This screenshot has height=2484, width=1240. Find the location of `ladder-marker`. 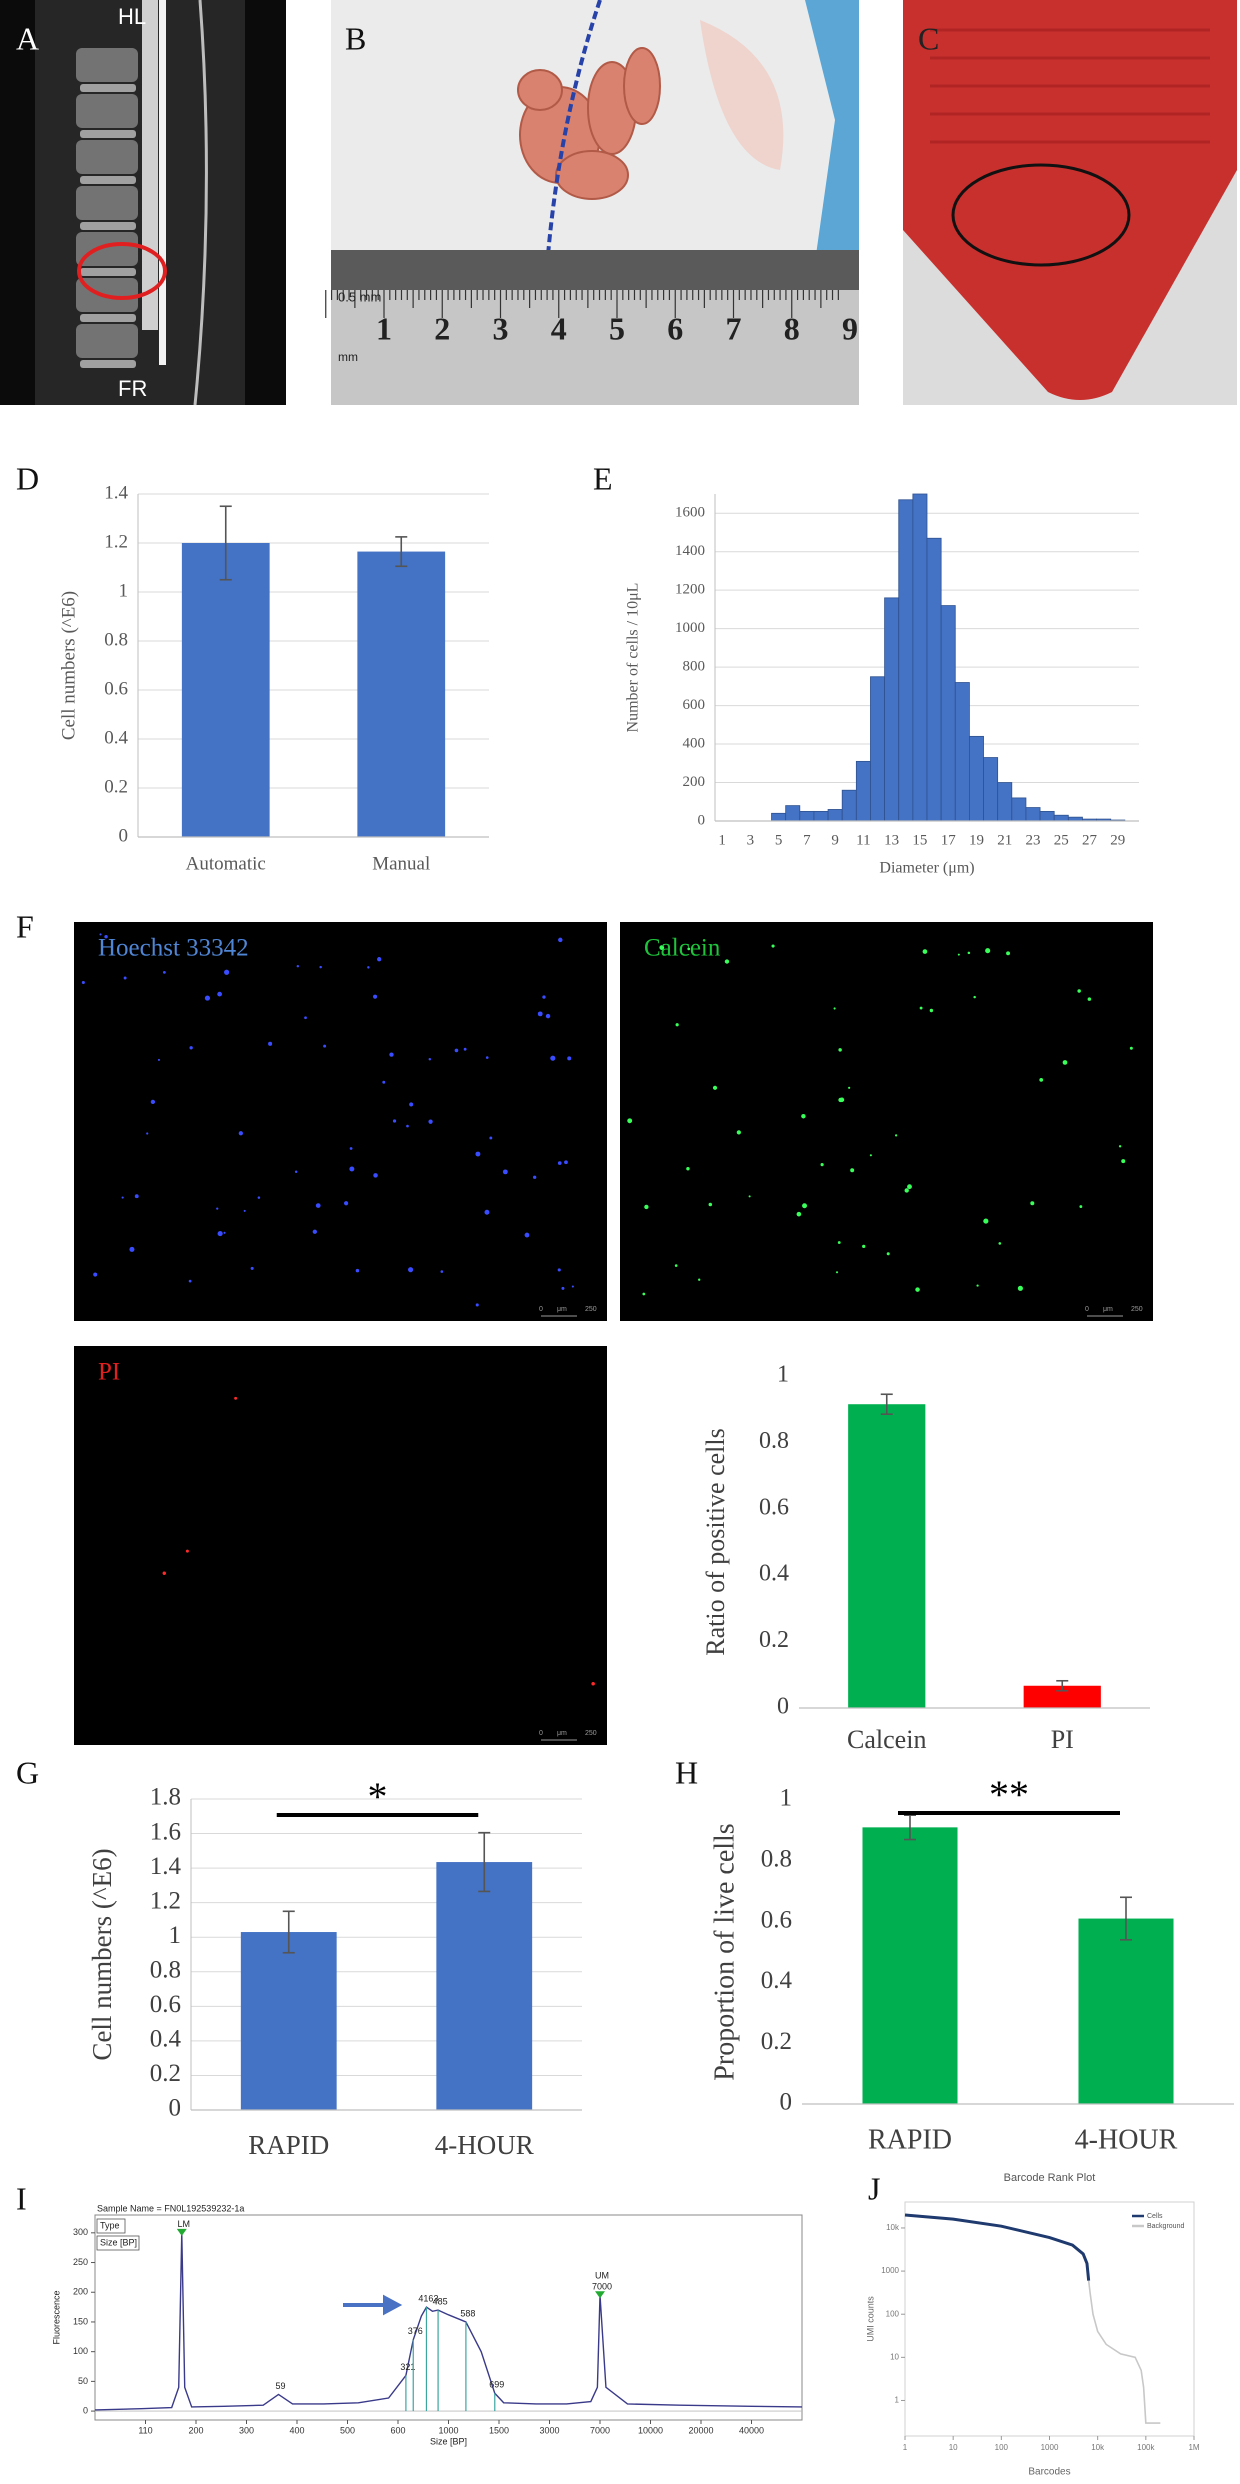

ladder-marker is located at coordinates (181, 2232).